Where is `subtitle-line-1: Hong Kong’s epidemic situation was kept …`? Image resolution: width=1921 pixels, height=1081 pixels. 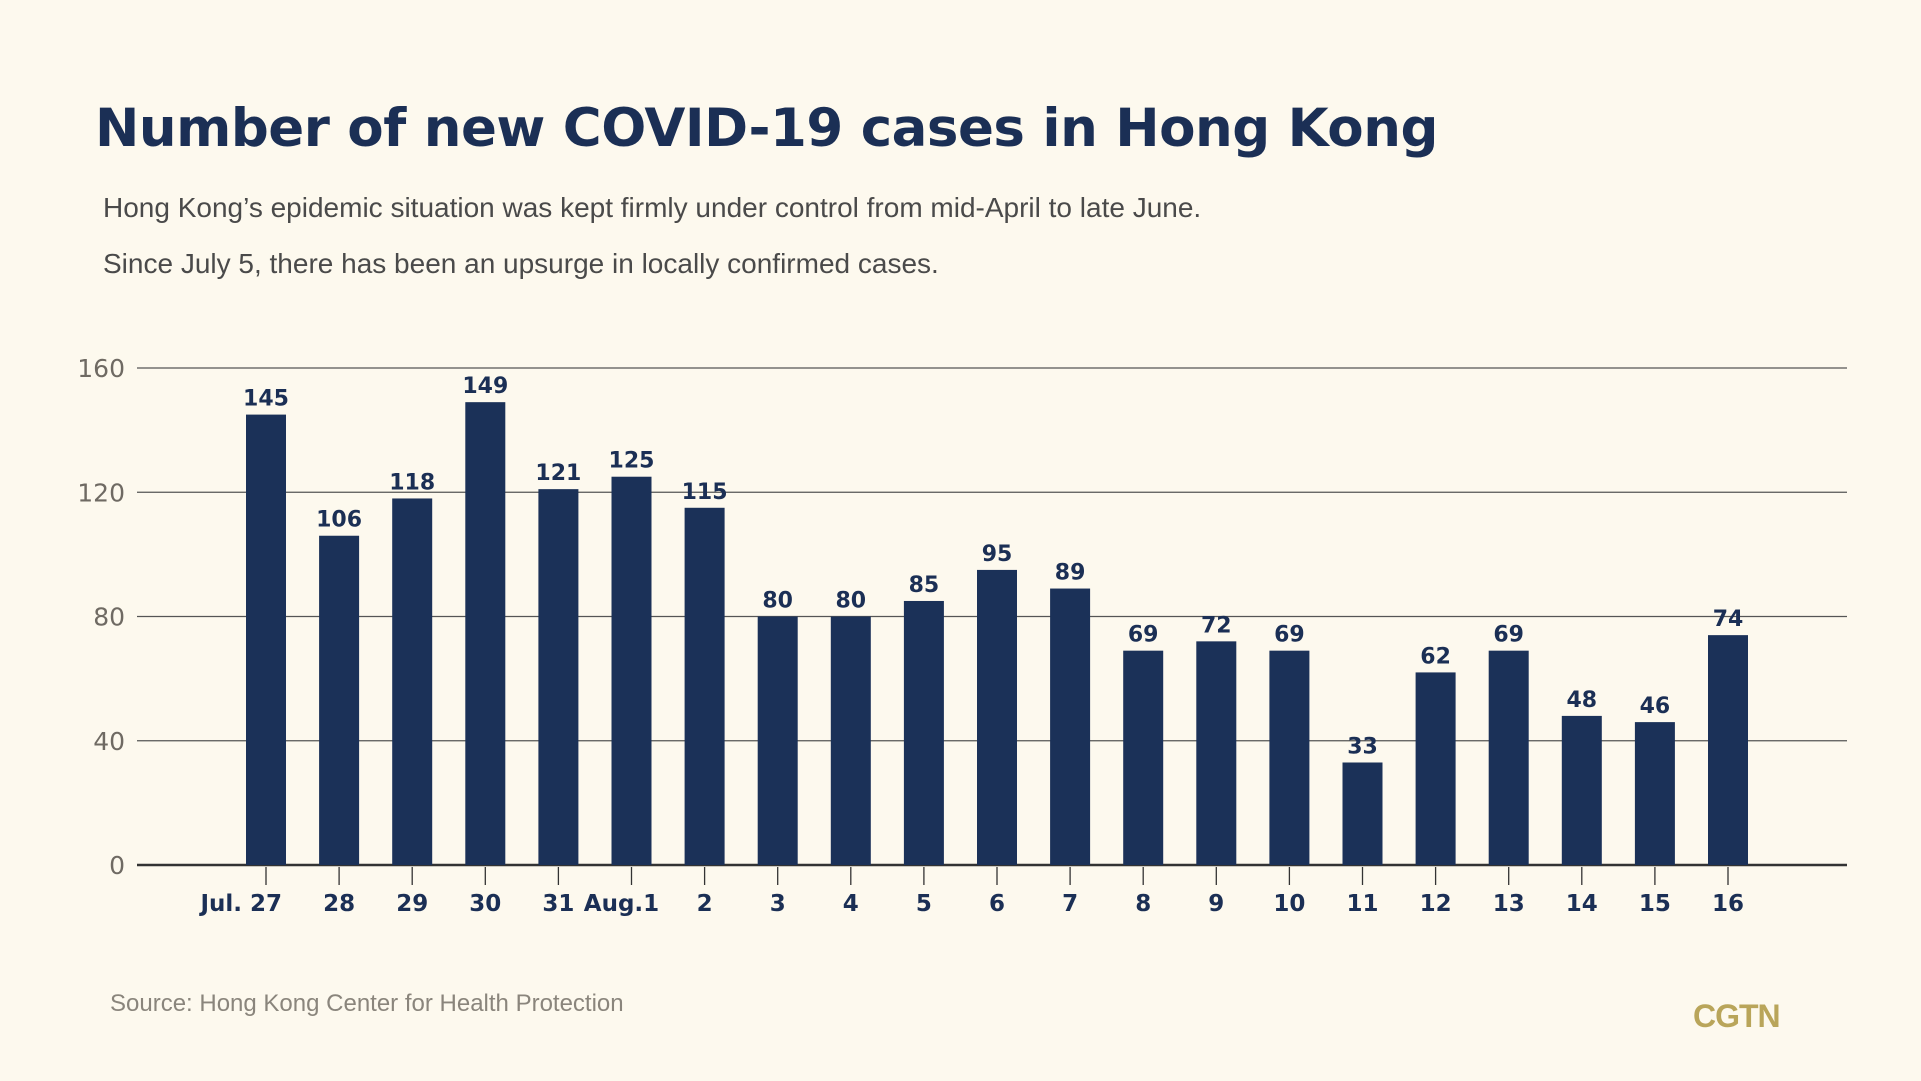
subtitle-line-1: Hong Kong’s epidemic situation was kept … is located at coordinates (652, 207).